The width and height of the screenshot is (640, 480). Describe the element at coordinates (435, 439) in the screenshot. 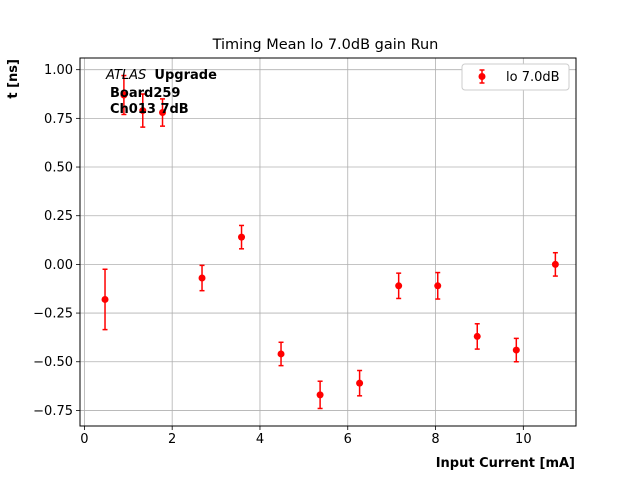

I see `x-tick-label: 8` at that location.